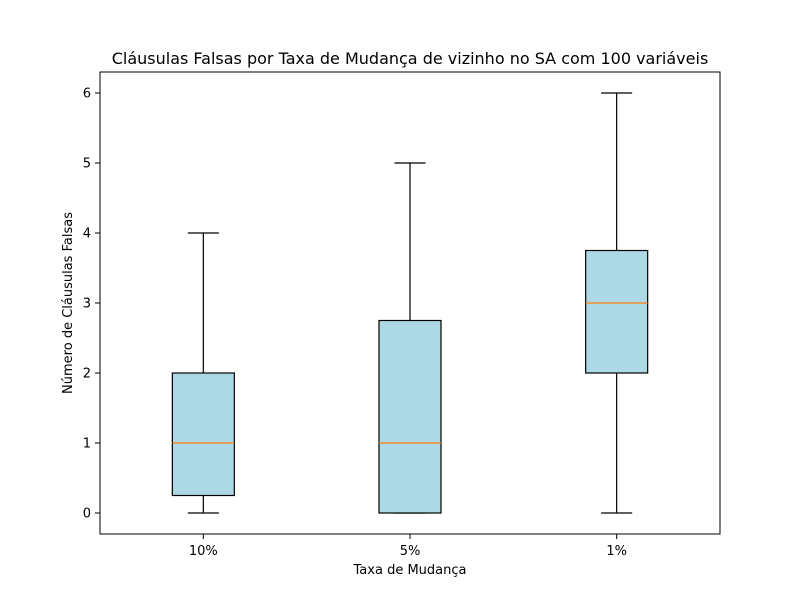 The height and width of the screenshot is (600, 800). I want to click on x-tick-label: 10%, so click(203, 551).